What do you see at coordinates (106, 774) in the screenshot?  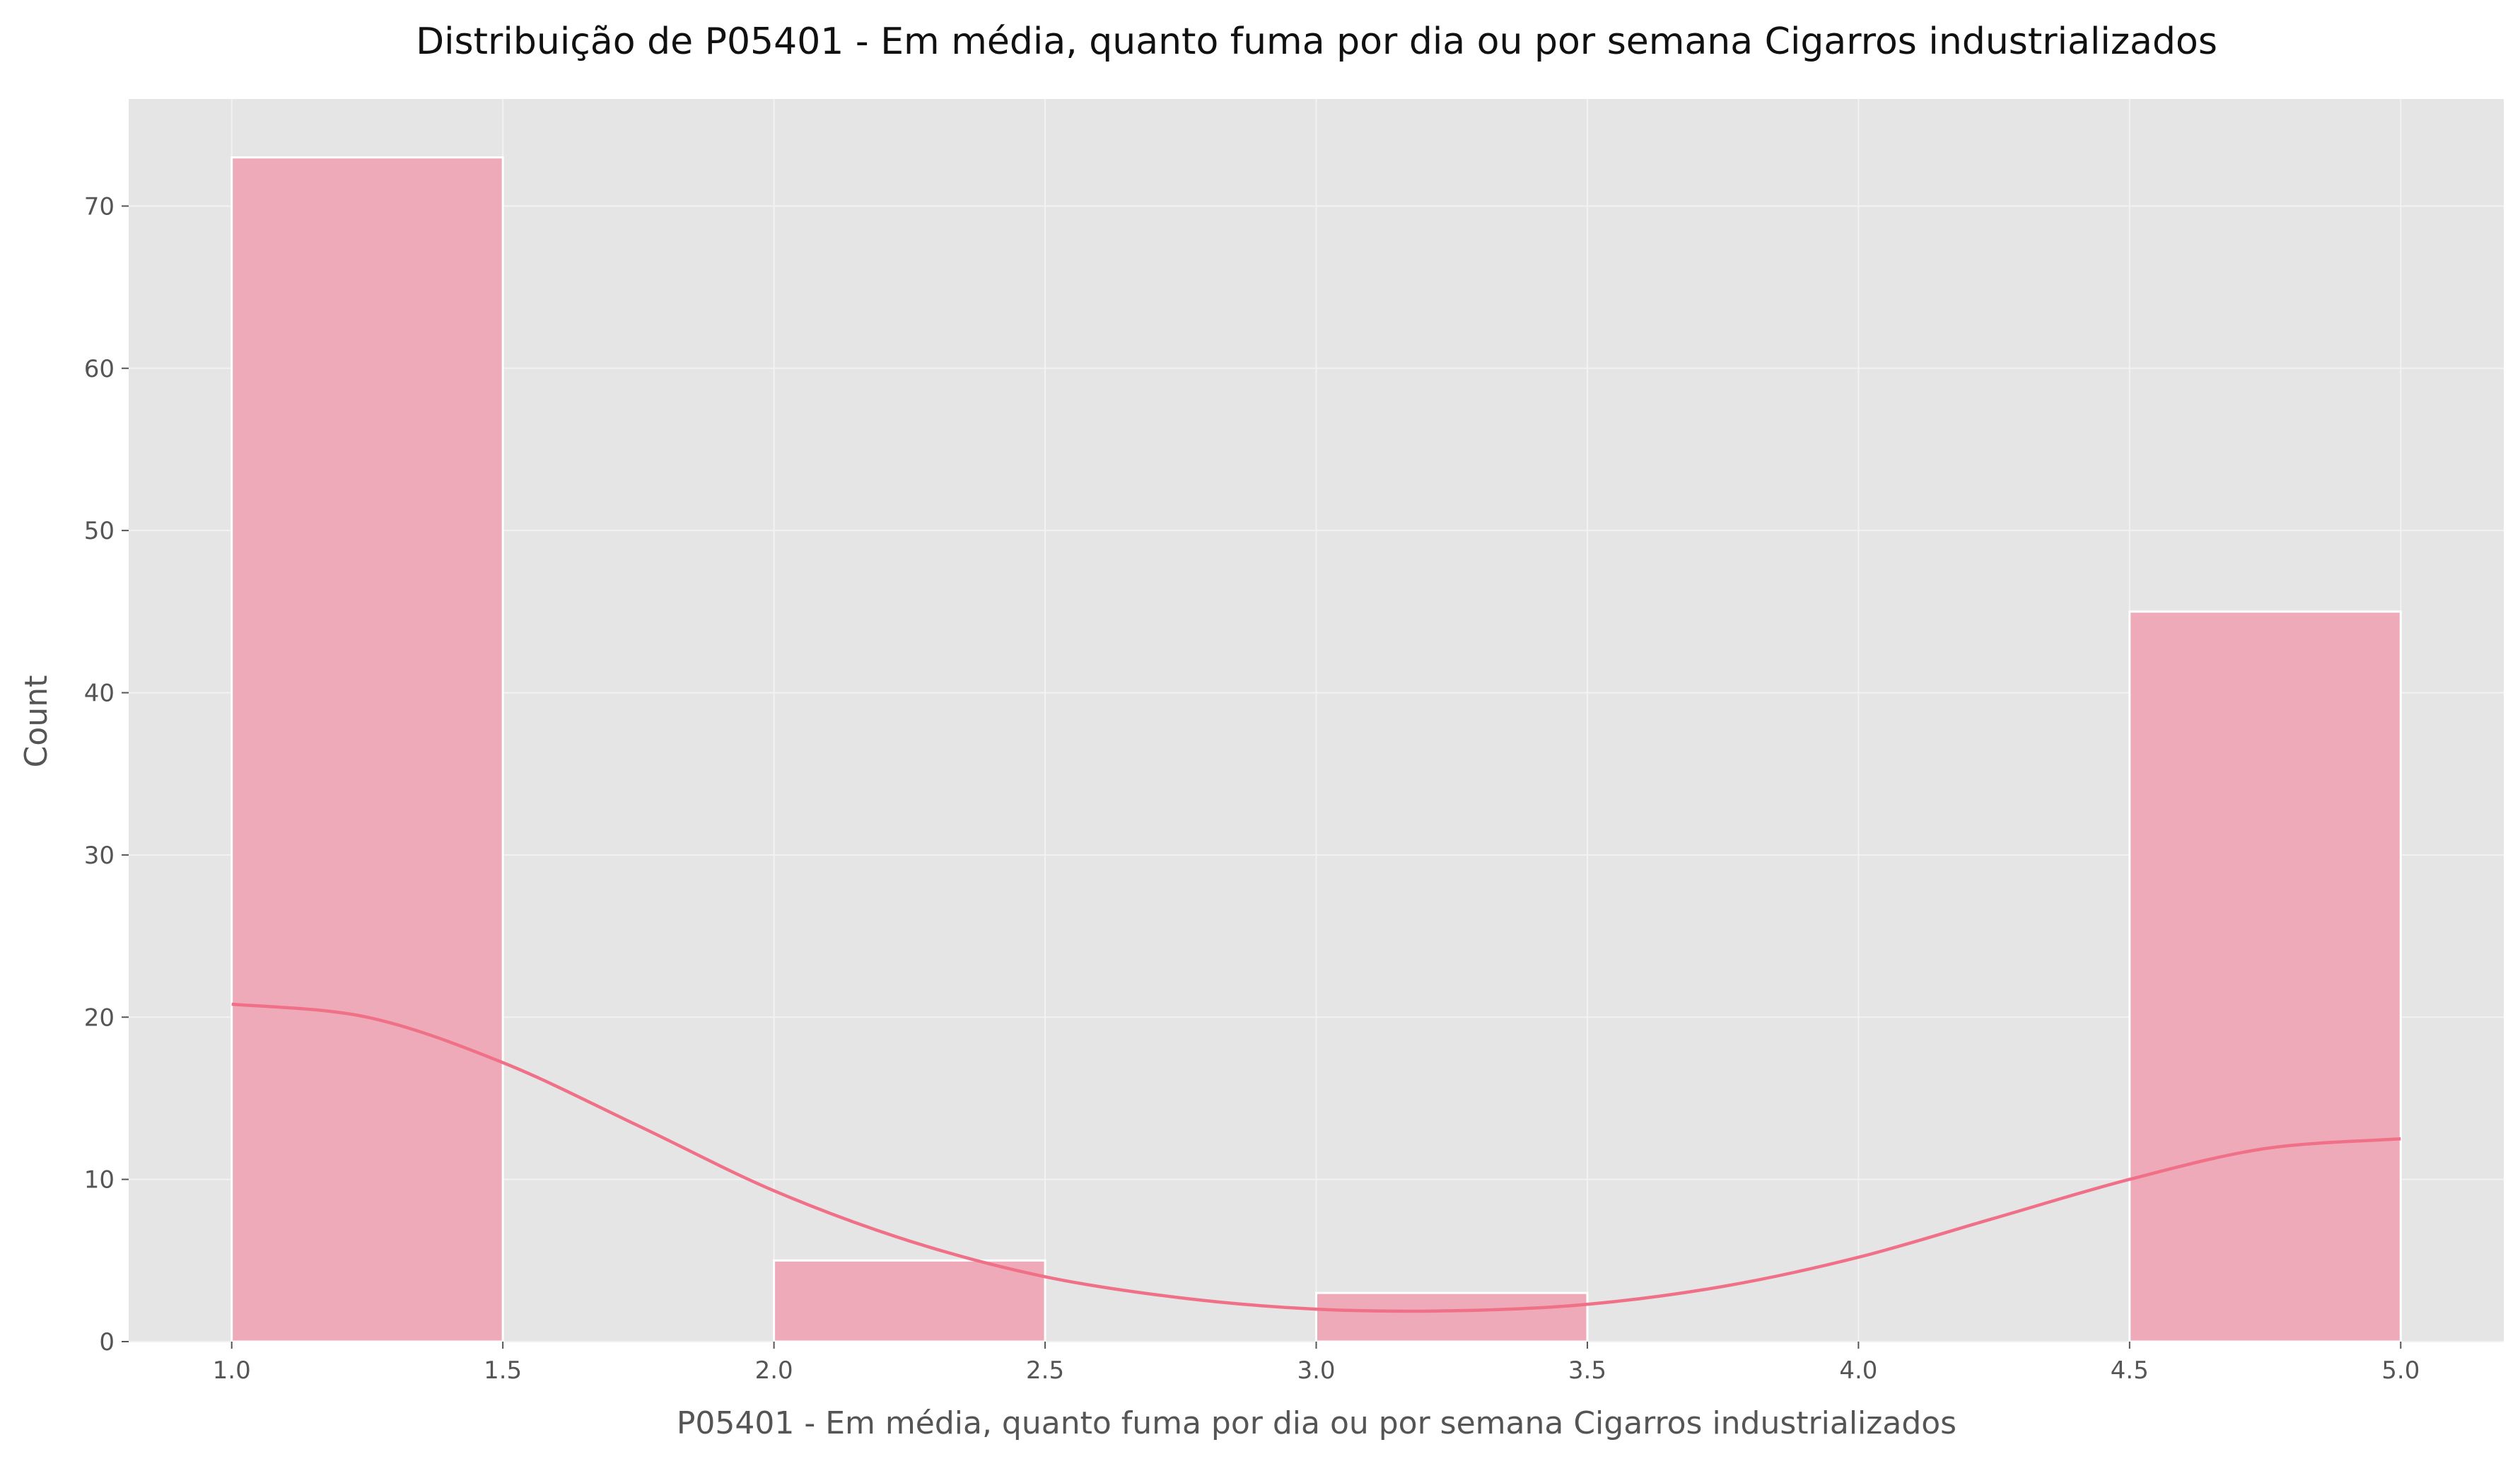 I see `y-axis-ticks: 0 10 20 30 40 50 60 70` at bounding box center [106, 774].